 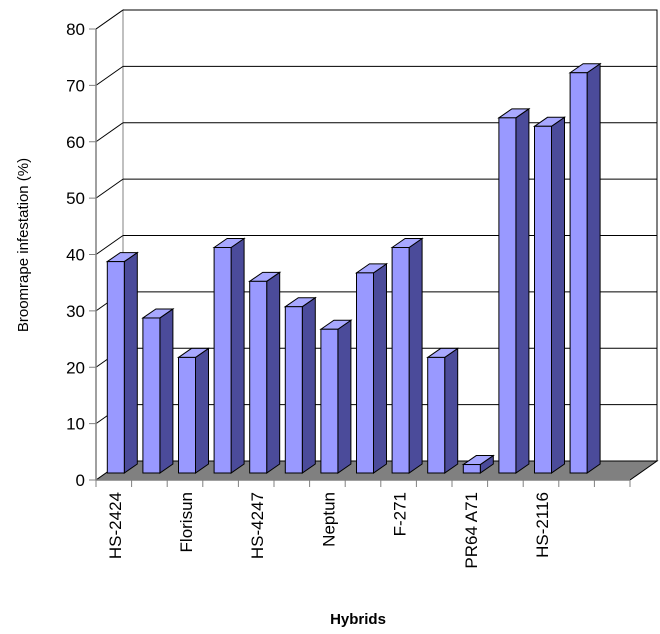 What do you see at coordinates (186, 522) in the screenshot?
I see `x-tick-label: Florisun` at bounding box center [186, 522].